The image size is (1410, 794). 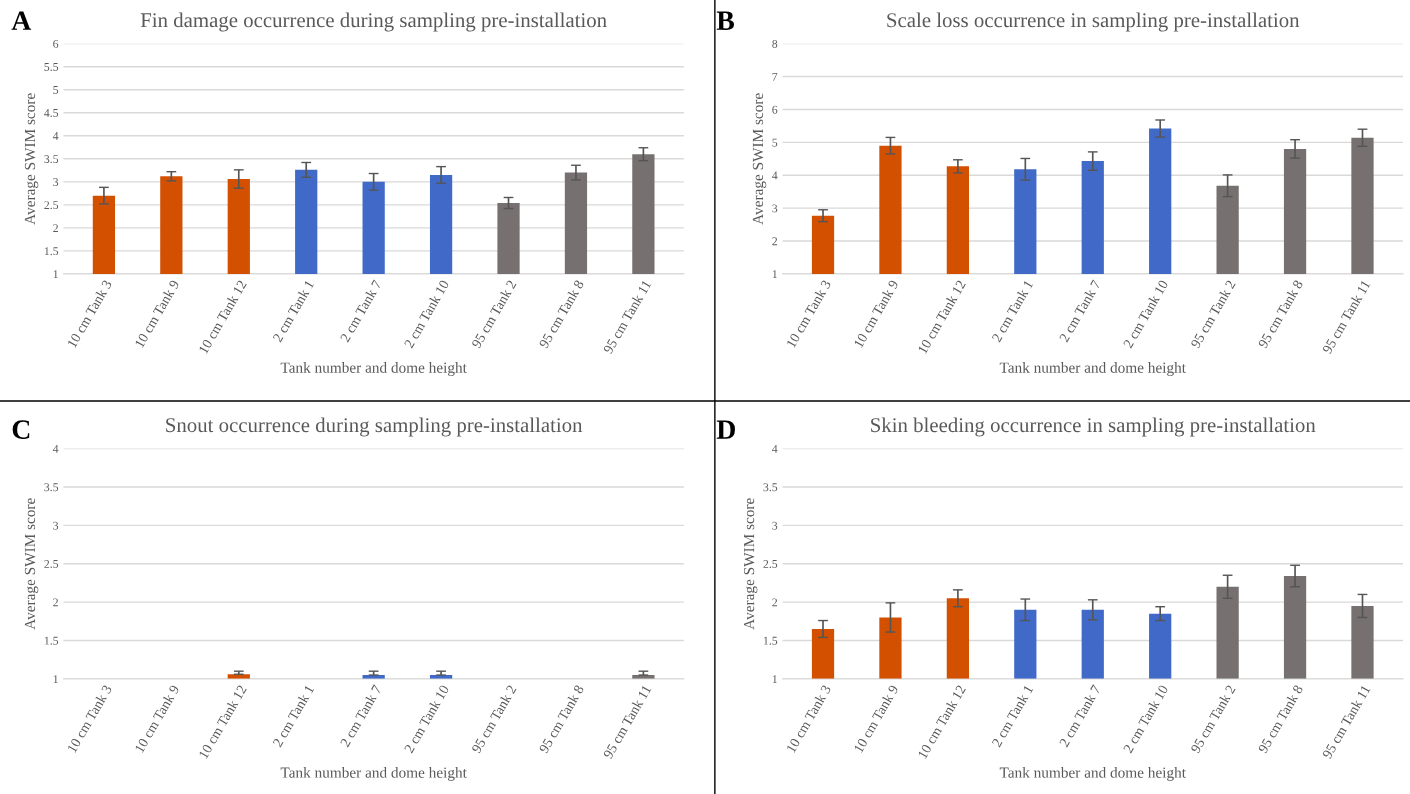 What do you see at coordinates (374, 427) in the screenshot?
I see `chart-title: Snout occurrence during sampling pre-installation` at bounding box center [374, 427].